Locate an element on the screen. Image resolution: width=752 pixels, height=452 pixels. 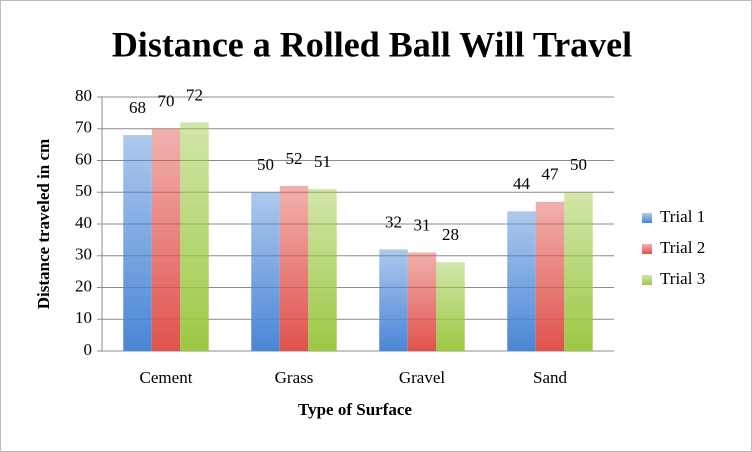
x-tick-label: Cement is located at coordinates (166, 377).